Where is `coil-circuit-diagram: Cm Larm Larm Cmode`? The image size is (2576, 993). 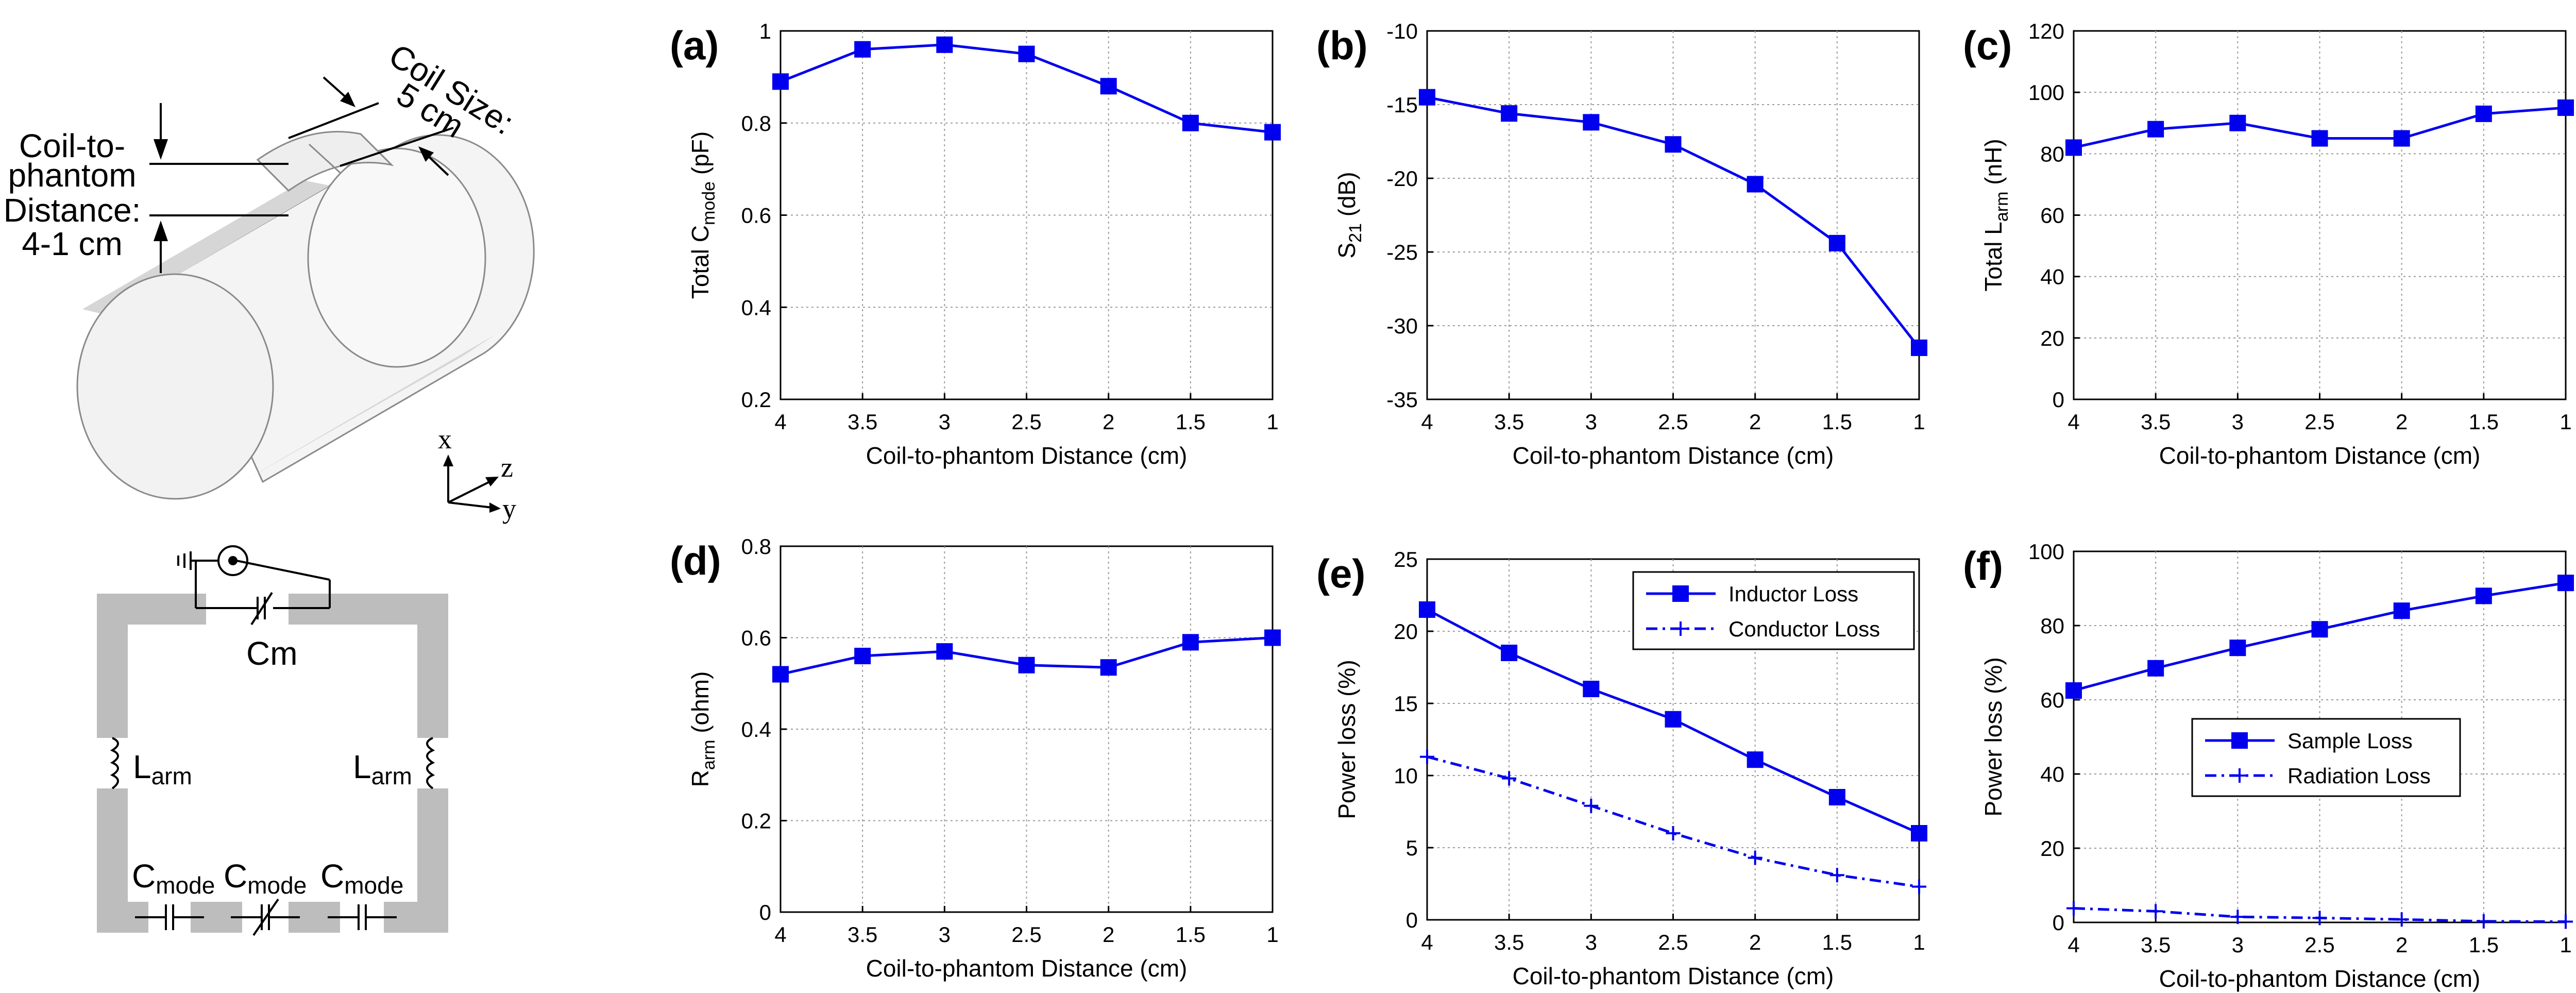
coil-circuit-diagram: Cm Larm Larm Cmode is located at coordinates (272, 741).